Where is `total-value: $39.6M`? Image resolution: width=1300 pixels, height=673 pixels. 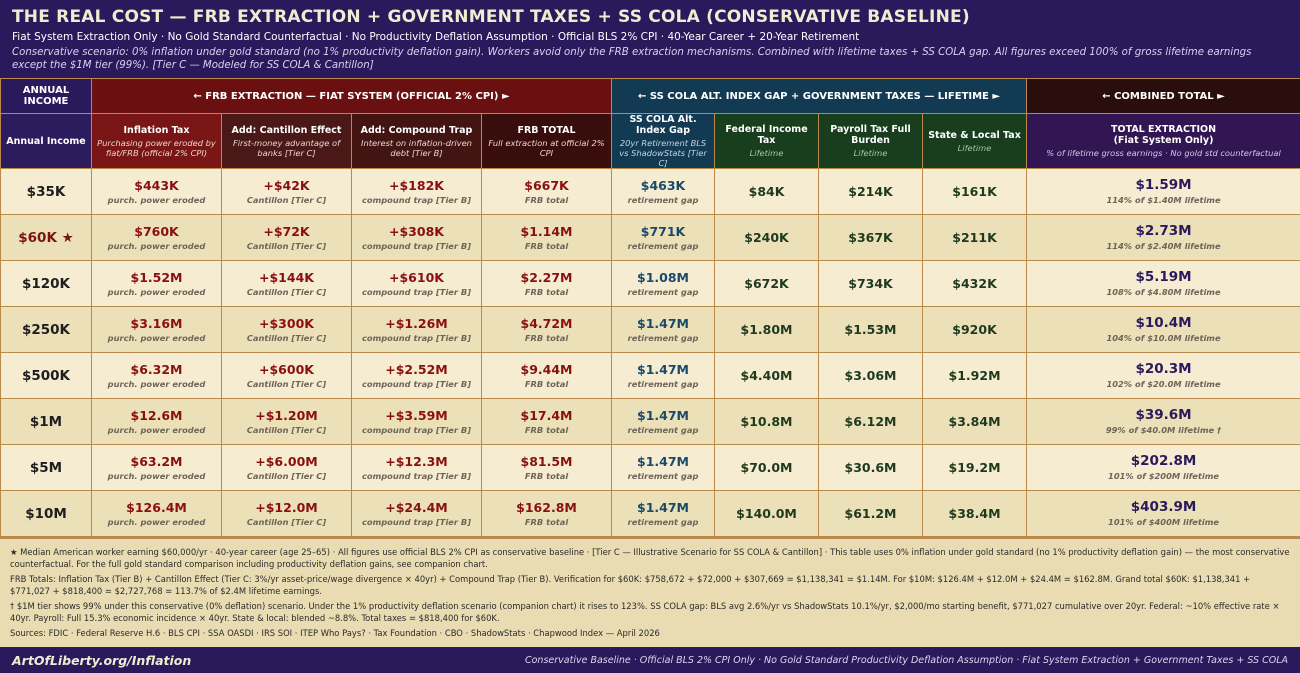 total-value: $39.6M is located at coordinates (1163, 414).